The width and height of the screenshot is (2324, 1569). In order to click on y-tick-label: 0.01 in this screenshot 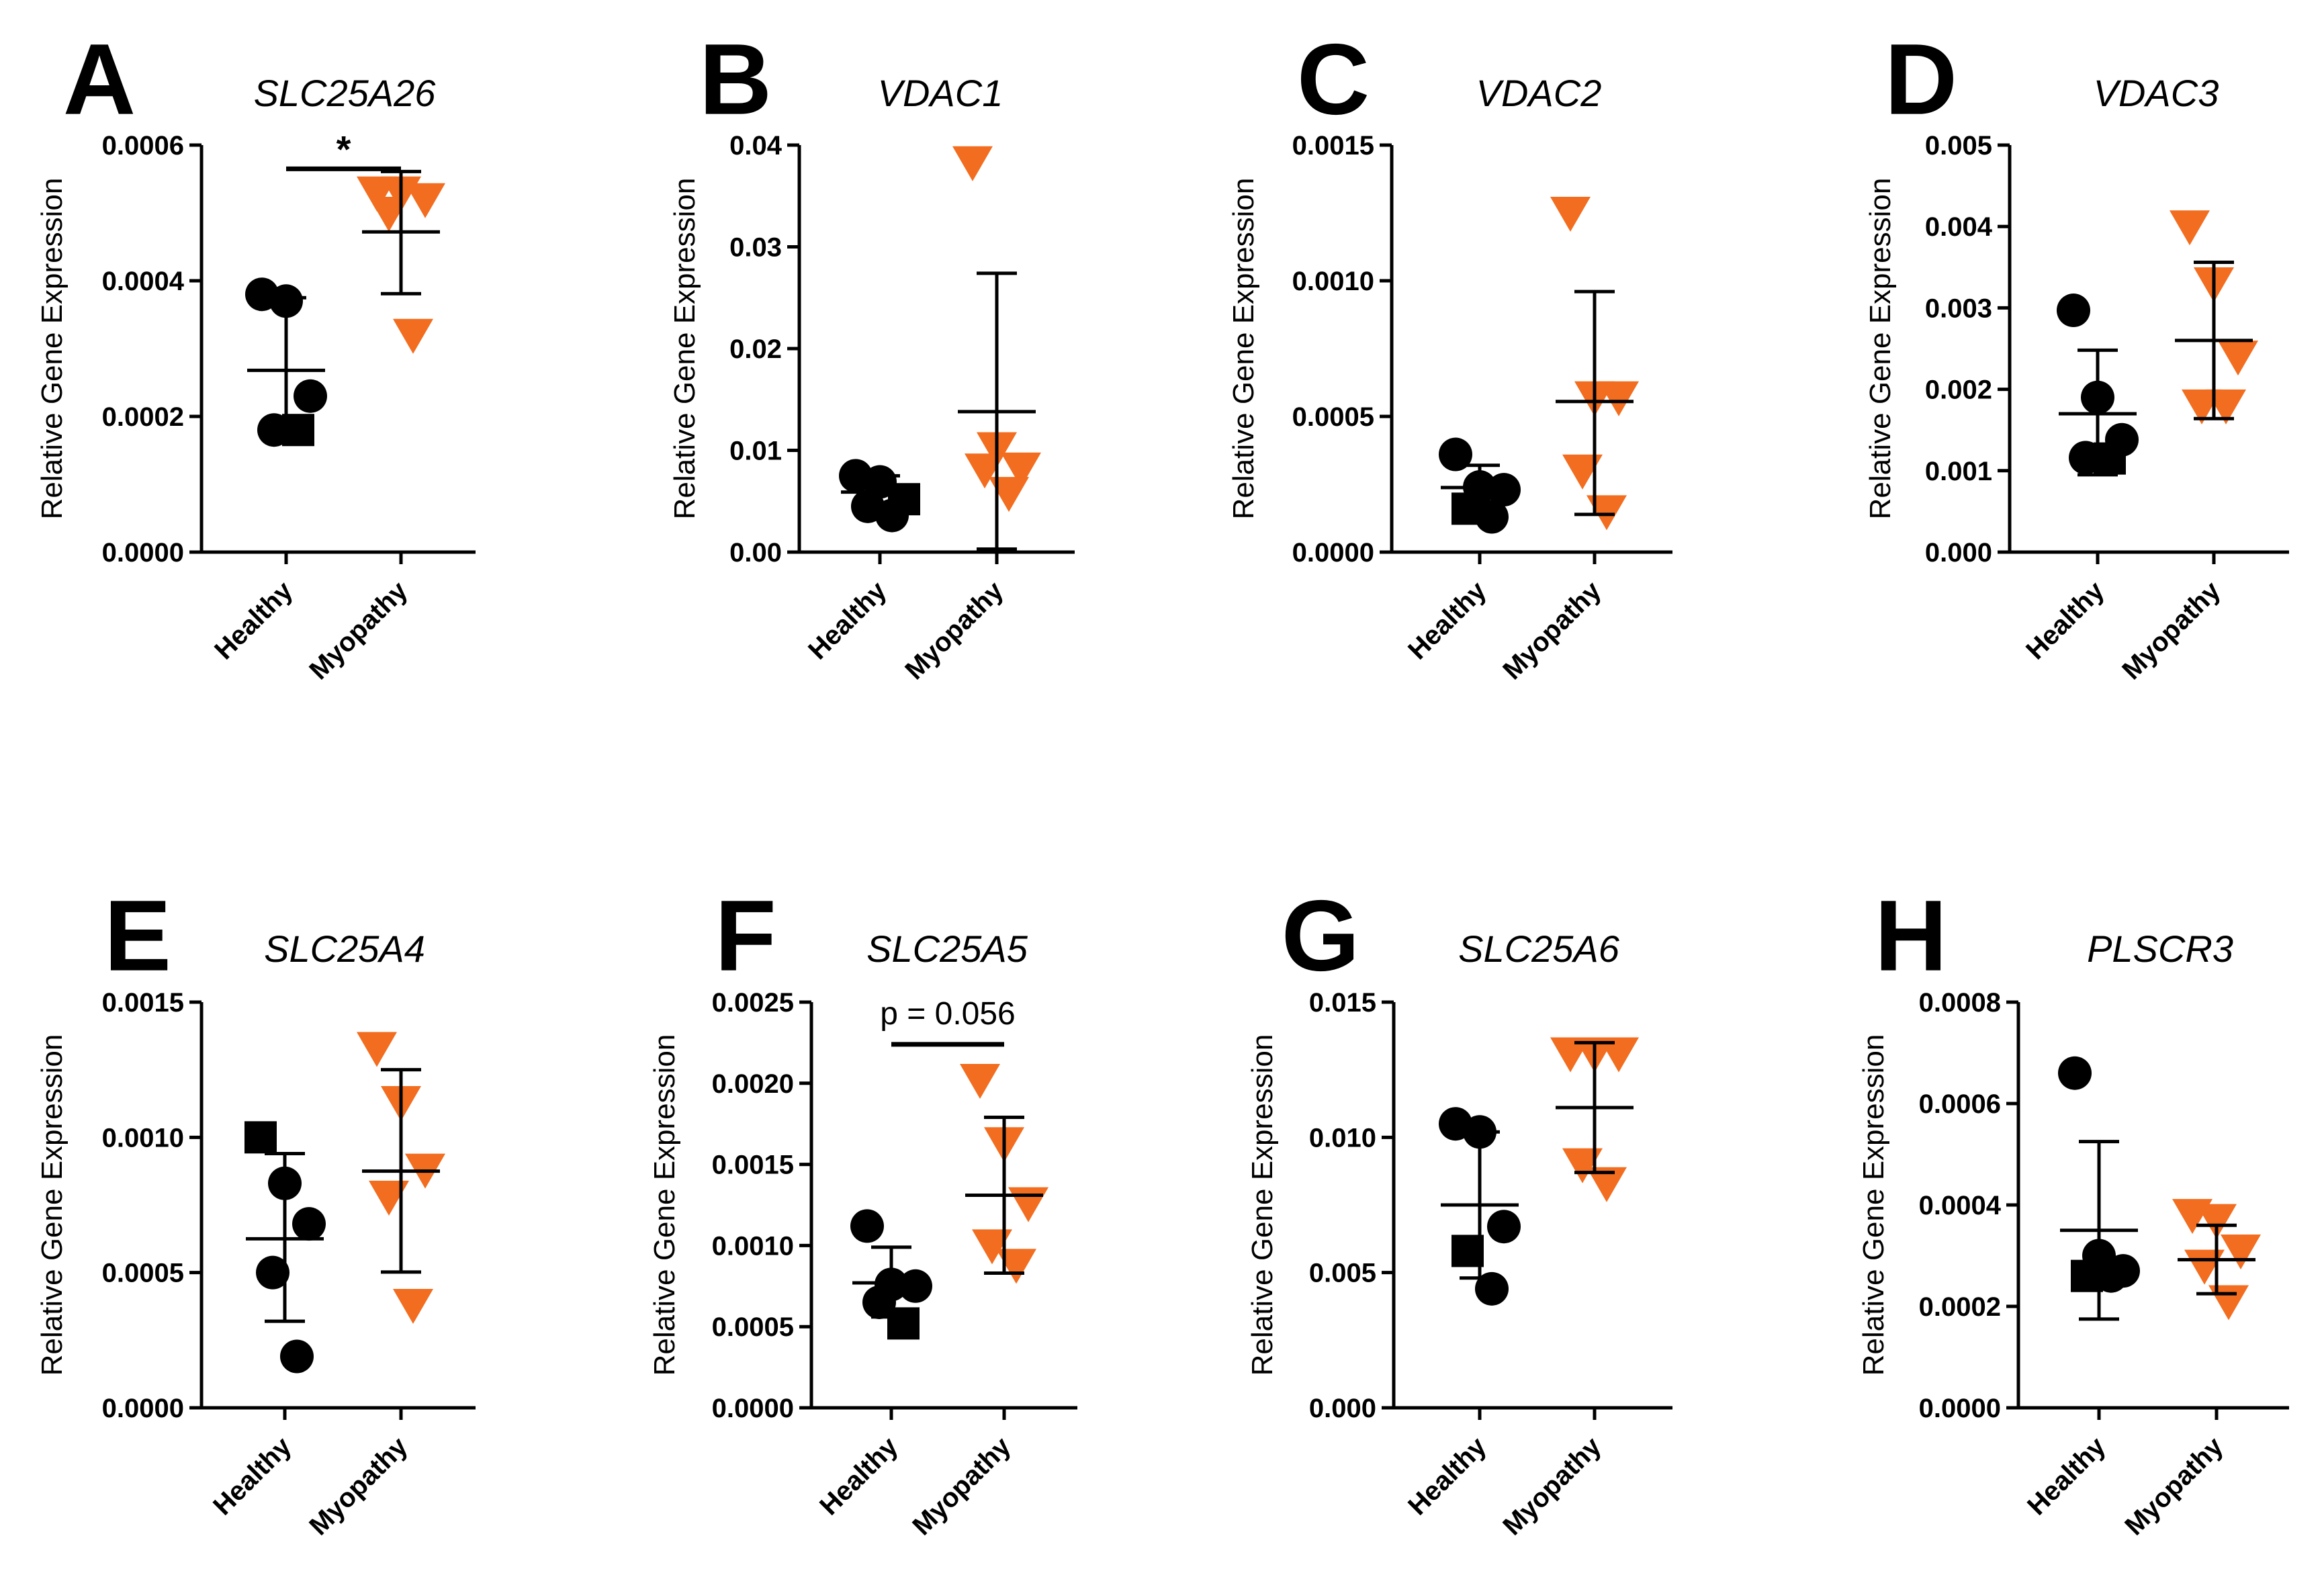, I will do `click(755, 451)`.